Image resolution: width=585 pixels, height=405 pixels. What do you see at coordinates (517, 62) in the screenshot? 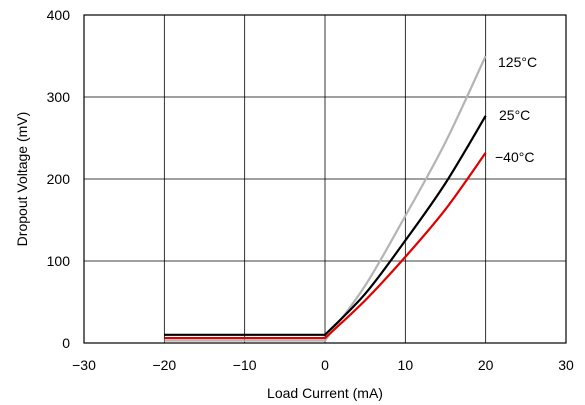
I see `series-label-0: 125°C` at bounding box center [517, 62].